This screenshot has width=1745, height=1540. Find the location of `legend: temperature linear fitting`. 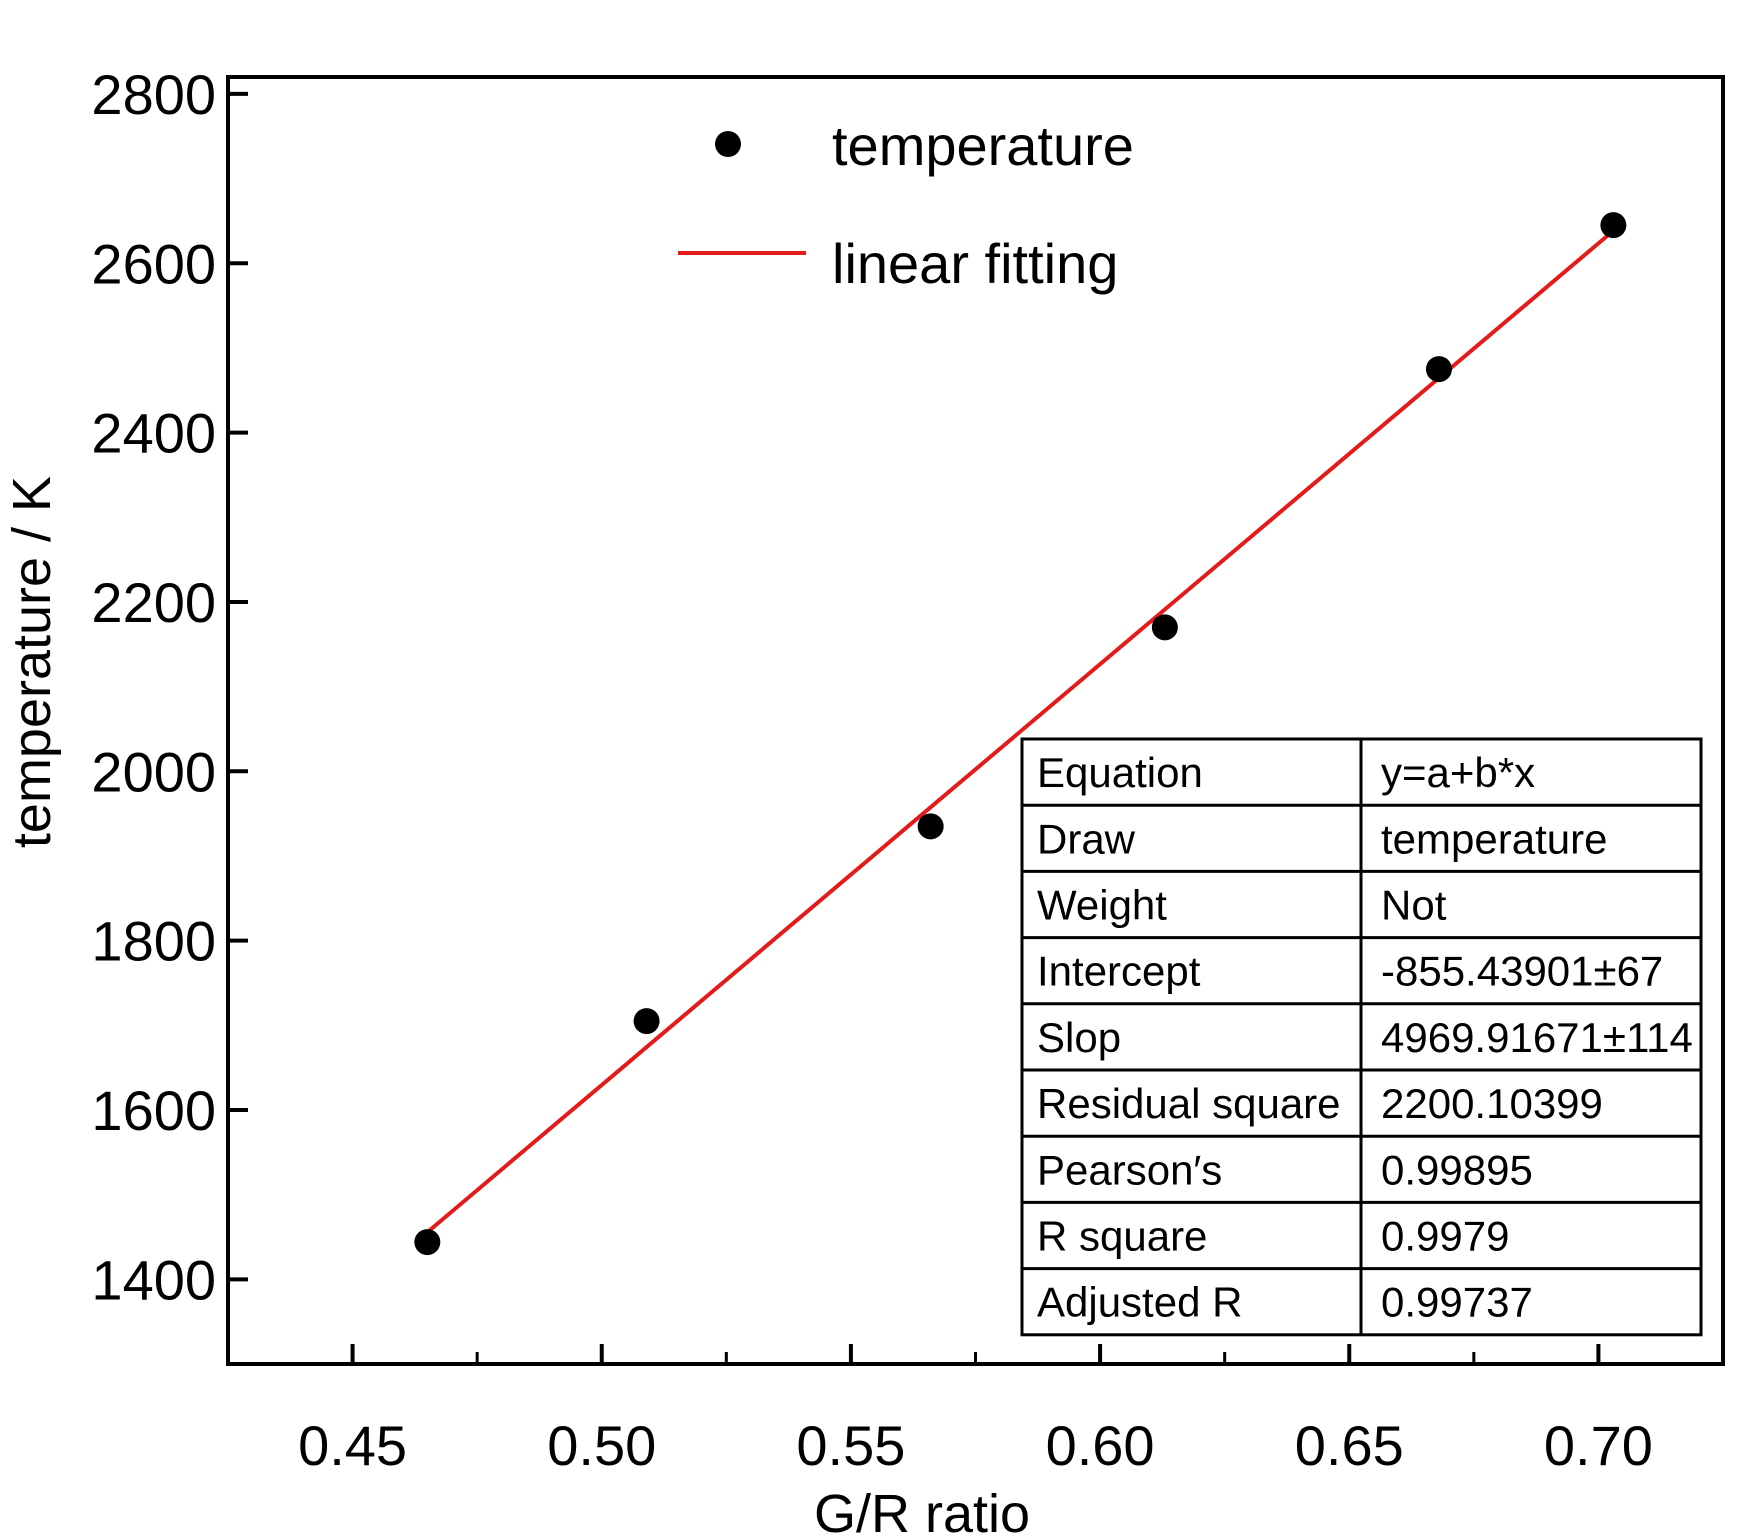

legend: temperature linear fitting is located at coordinates (906, 204).